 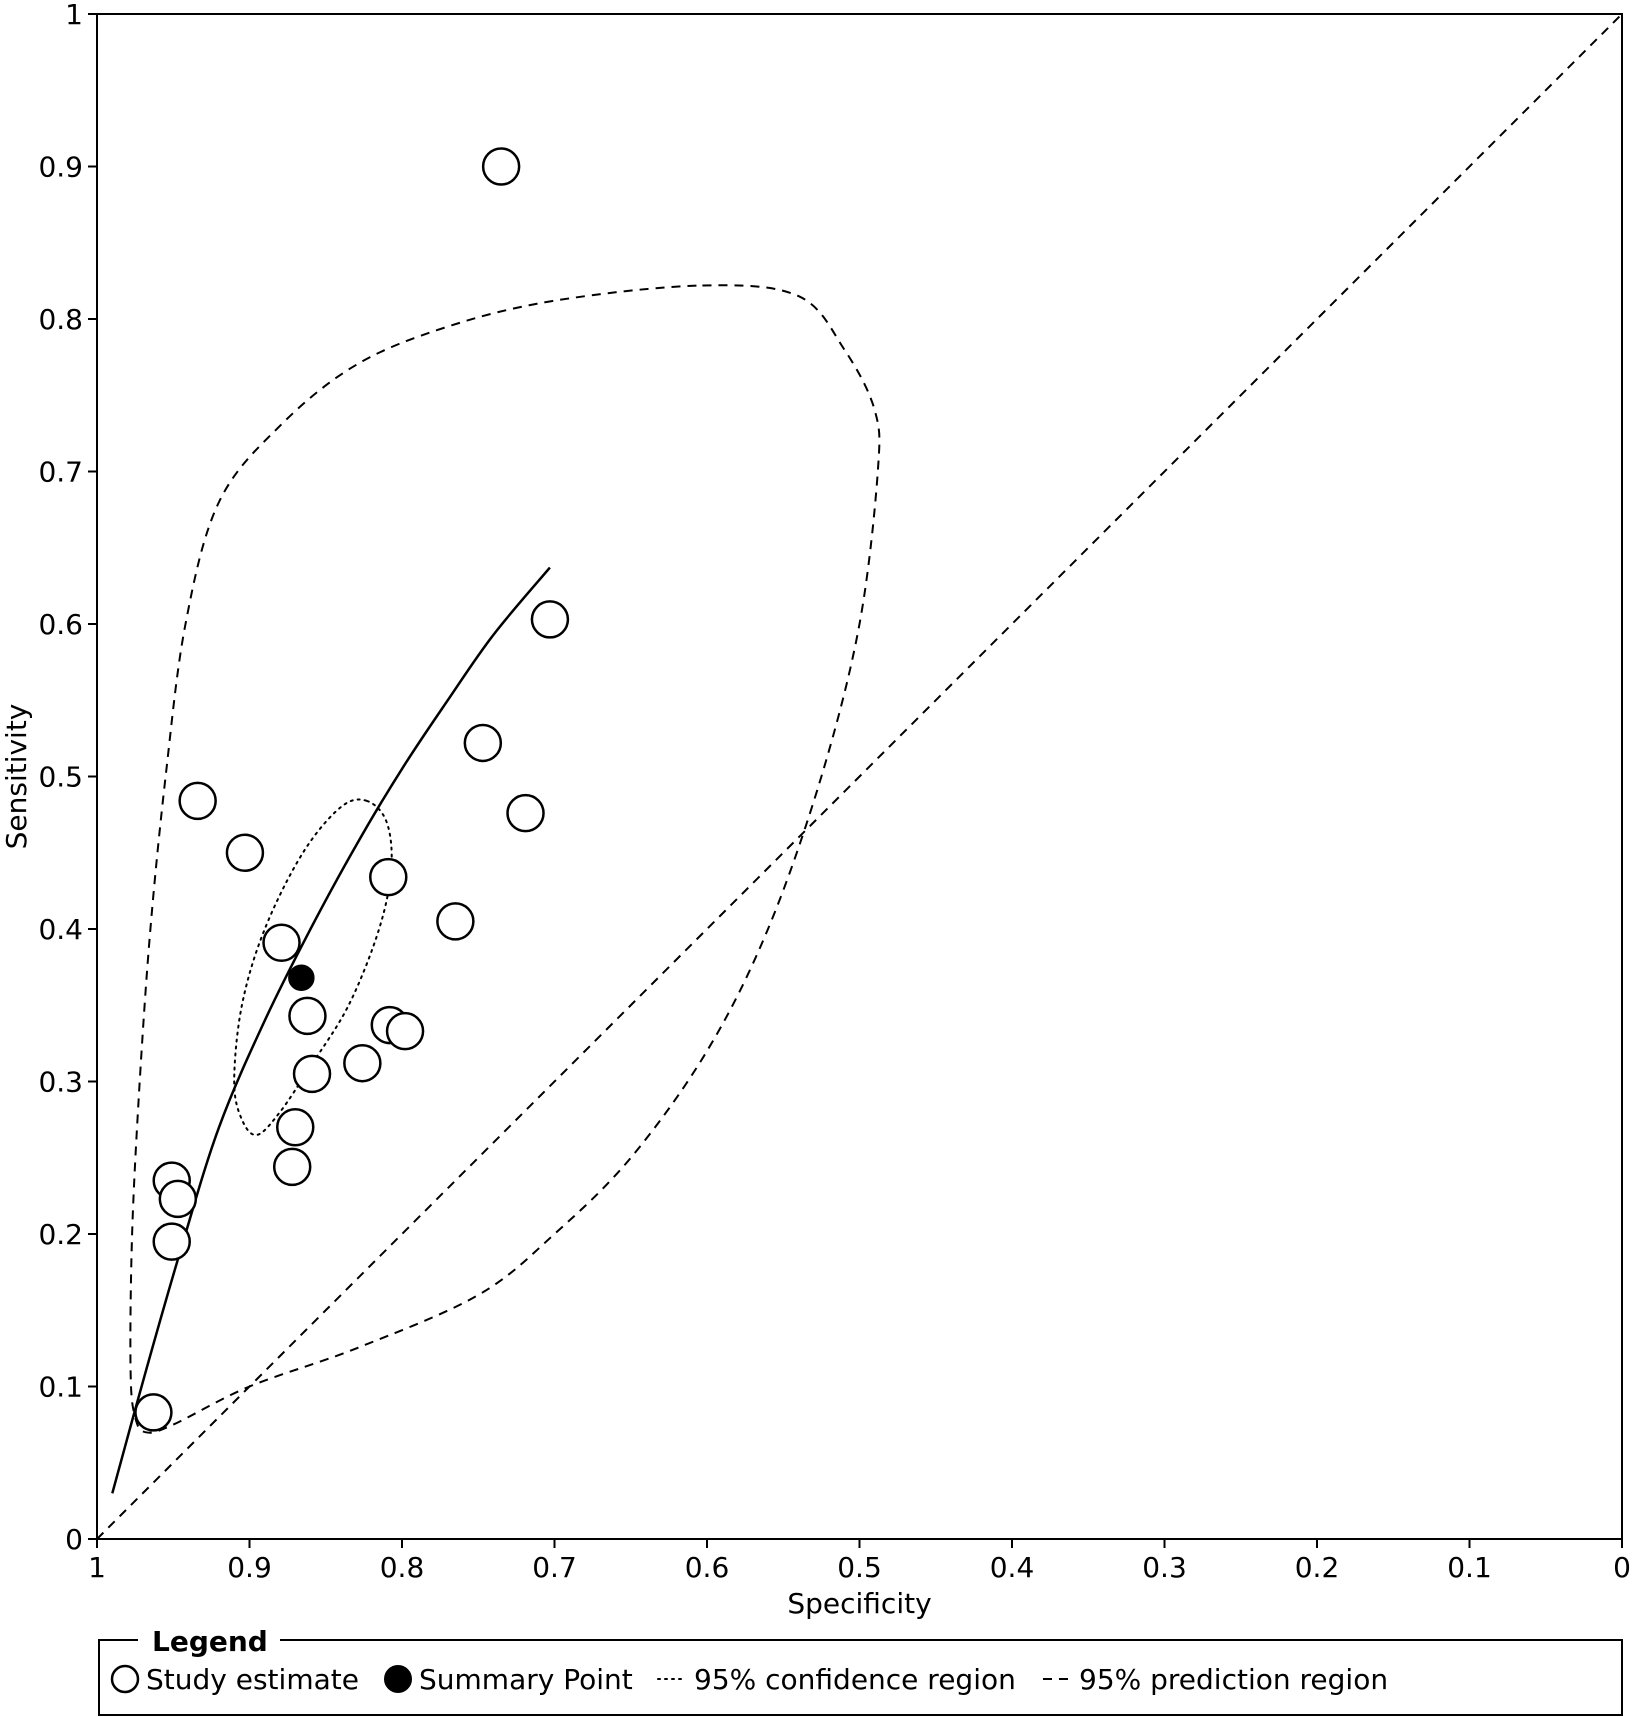 I want to click on y-axis: 0 0.1 0.2 0.3 0.4 0.5 0.6 0.7 0.8 0.9 1, so click(x=67, y=778).